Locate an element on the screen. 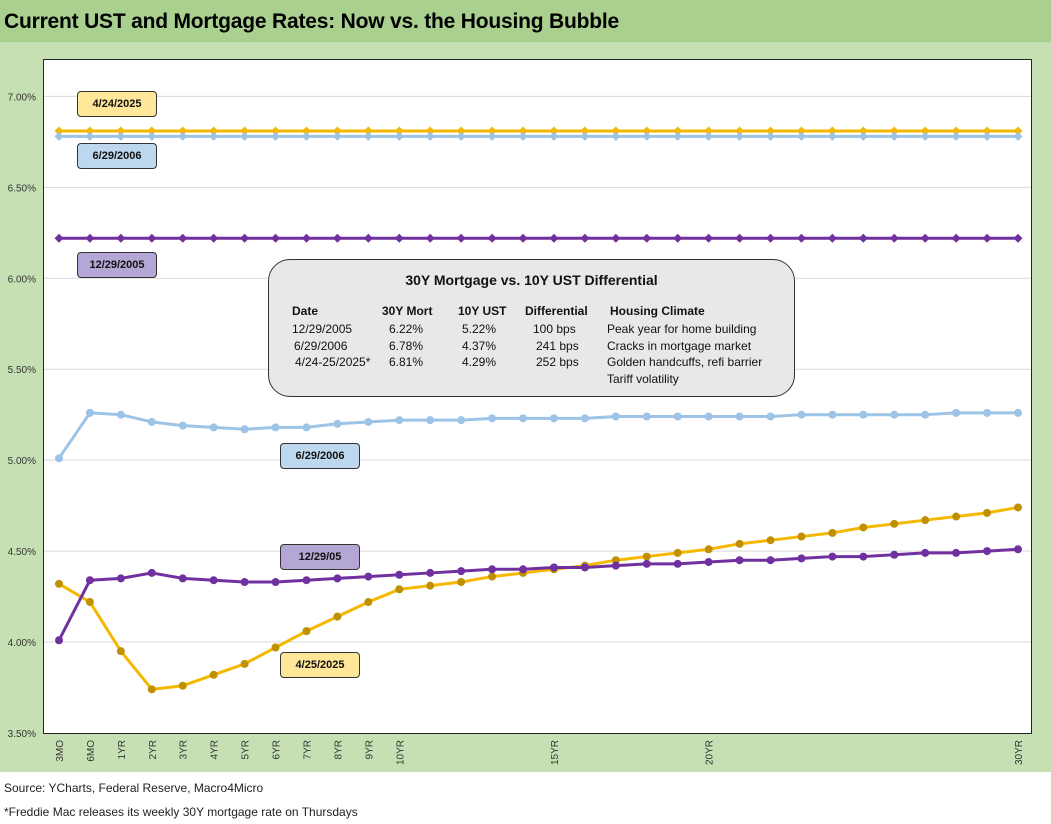 The image size is (1051, 824). x-tick-label: 4YR is located at coordinates (215, 749).